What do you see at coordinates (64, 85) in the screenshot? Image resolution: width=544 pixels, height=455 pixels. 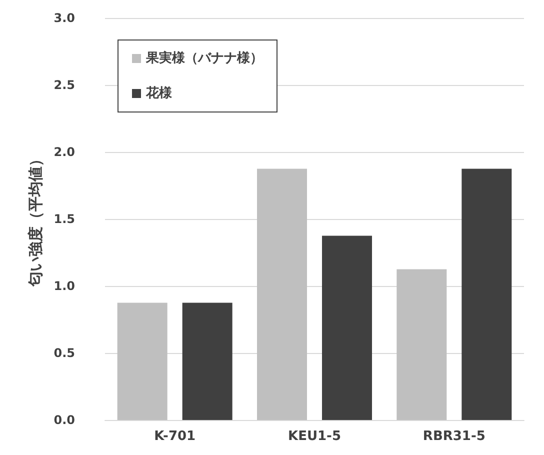 I see `y-tick-label: 2.5` at bounding box center [64, 85].